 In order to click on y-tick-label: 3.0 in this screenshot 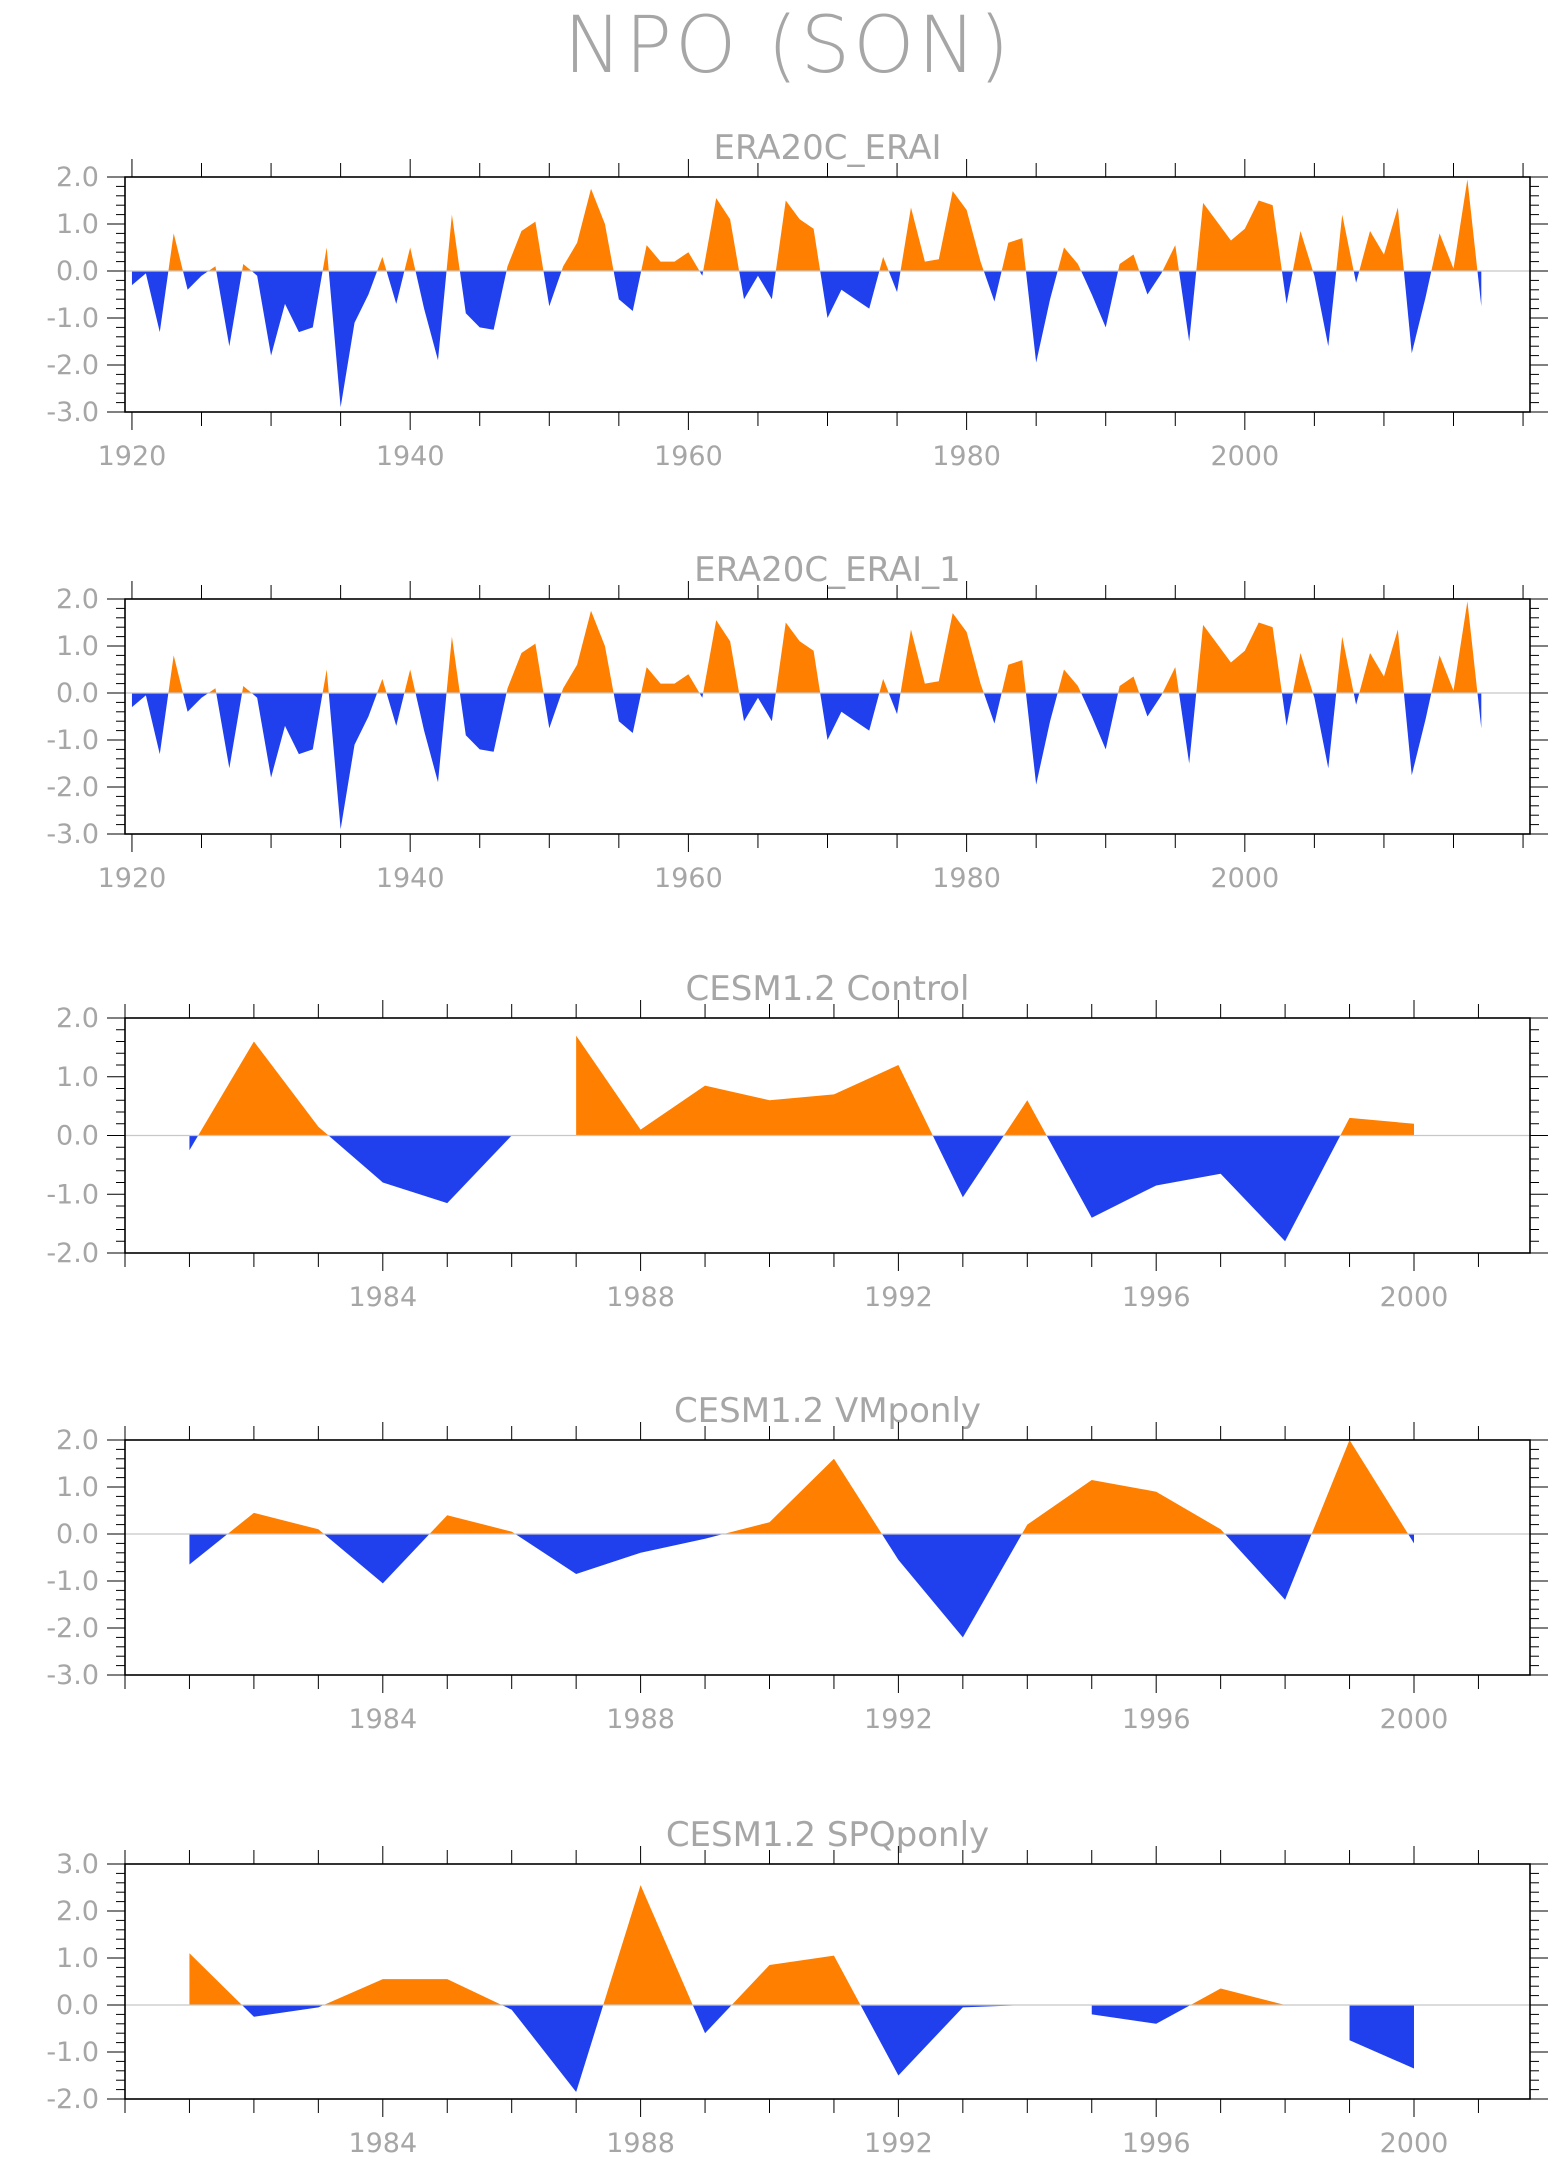, I will do `click(77, 1864)`.